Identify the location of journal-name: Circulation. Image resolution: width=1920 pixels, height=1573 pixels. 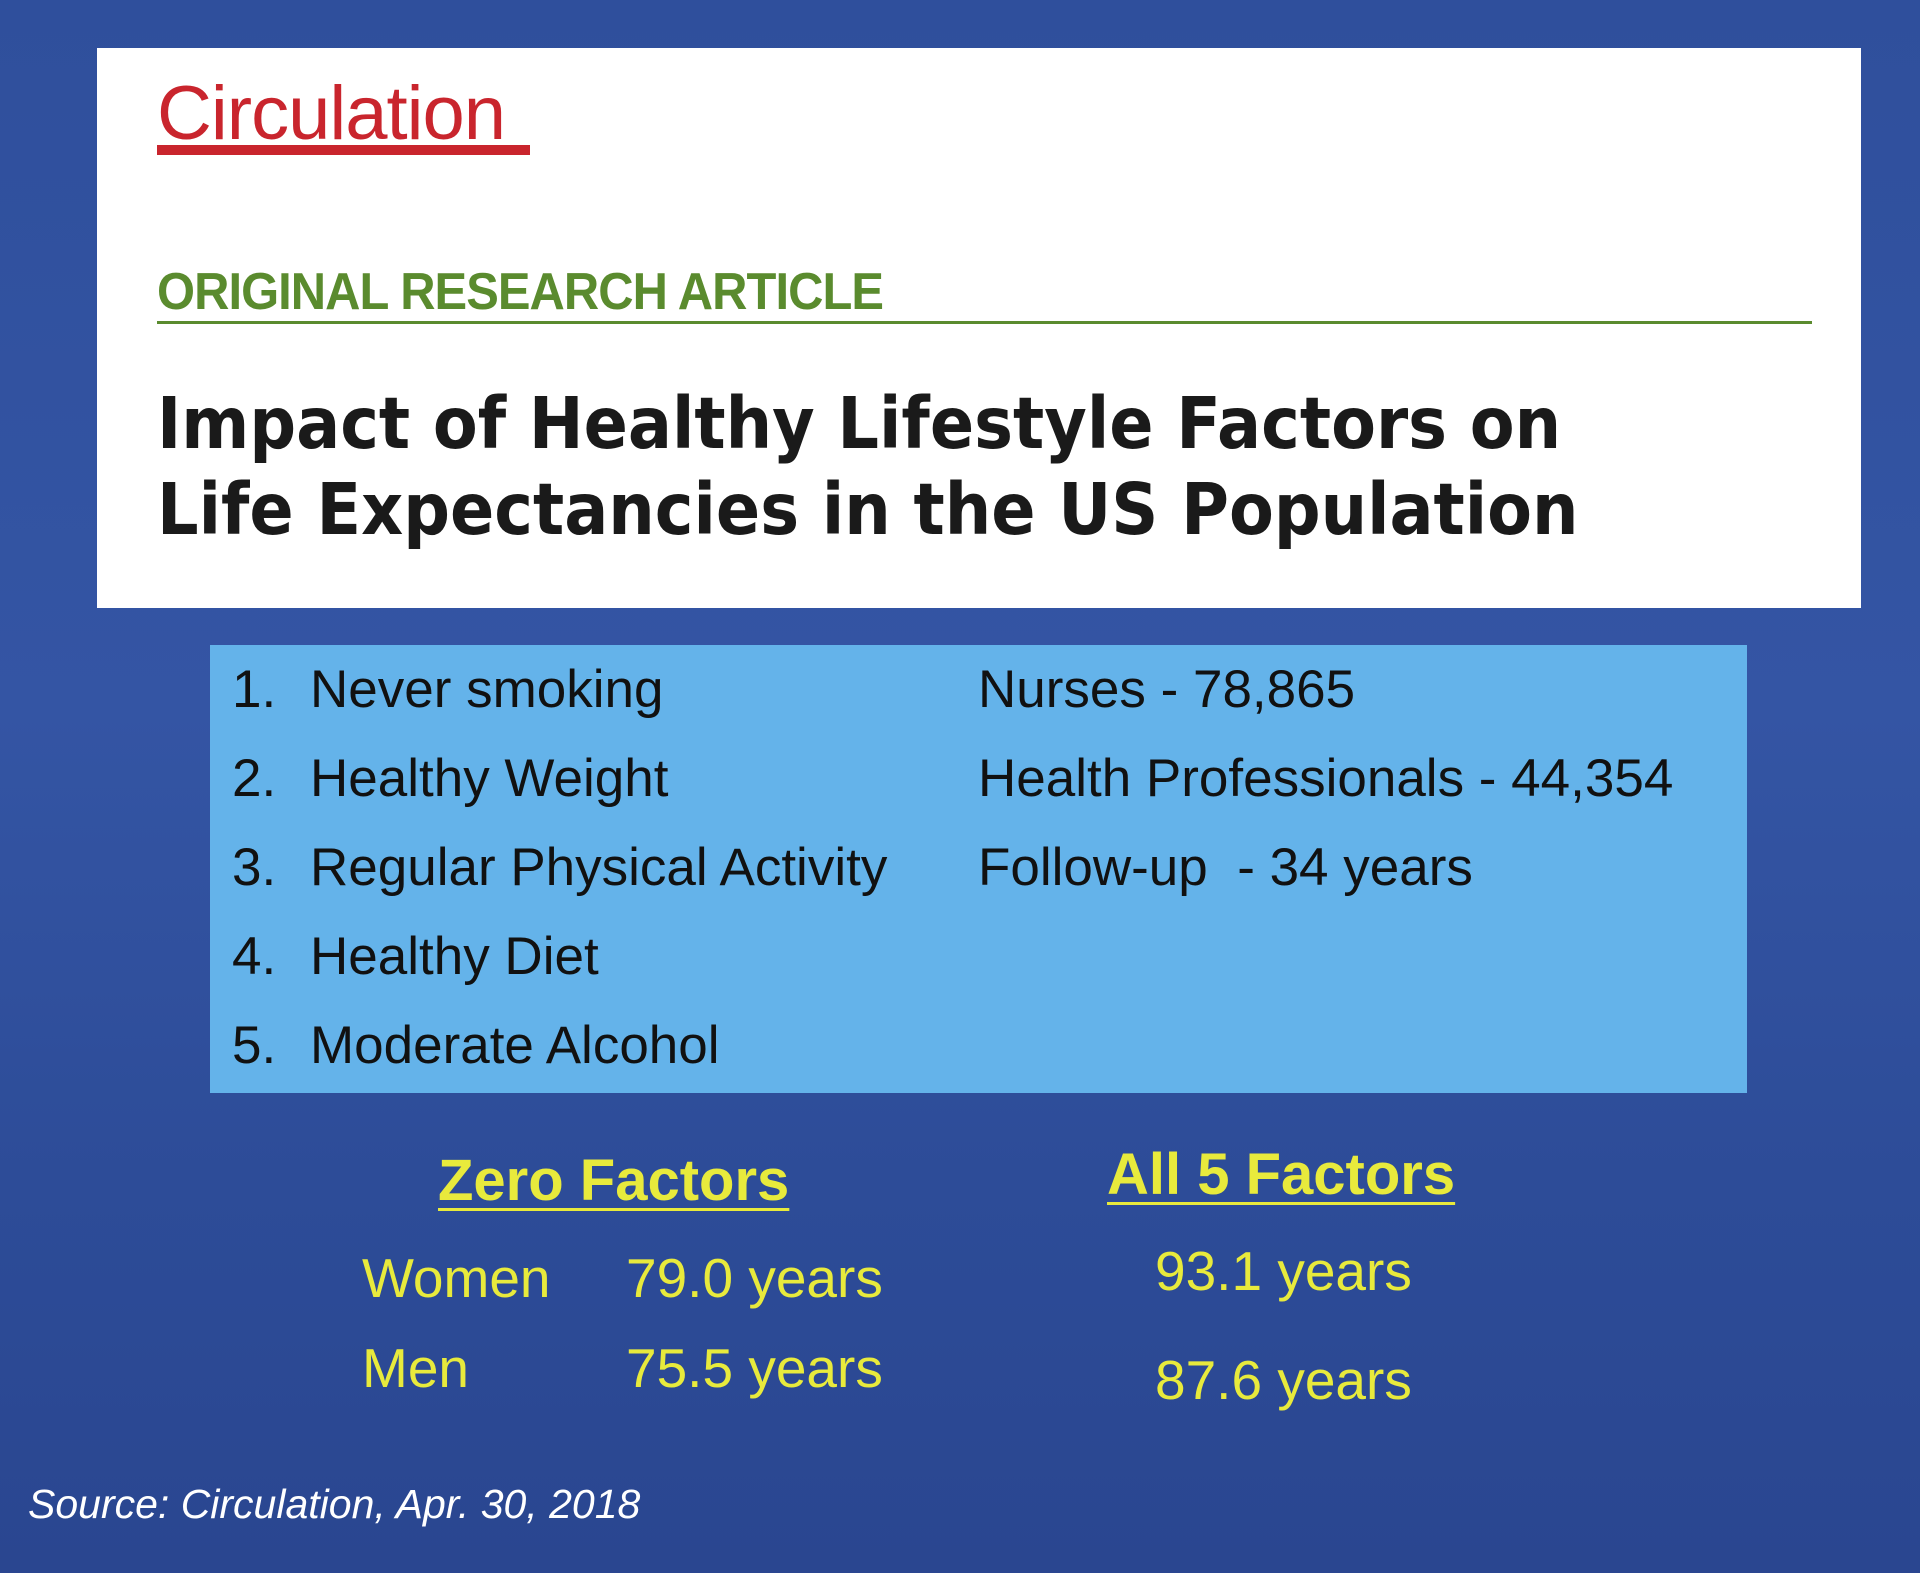
(331, 113).